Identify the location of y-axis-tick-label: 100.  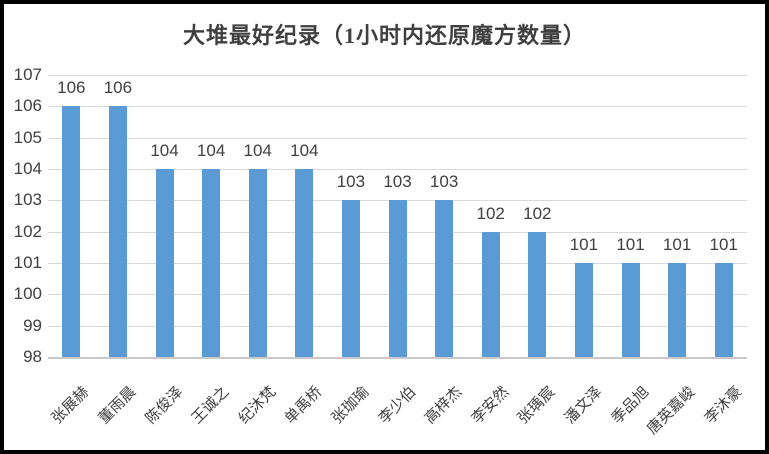
(27, 294).